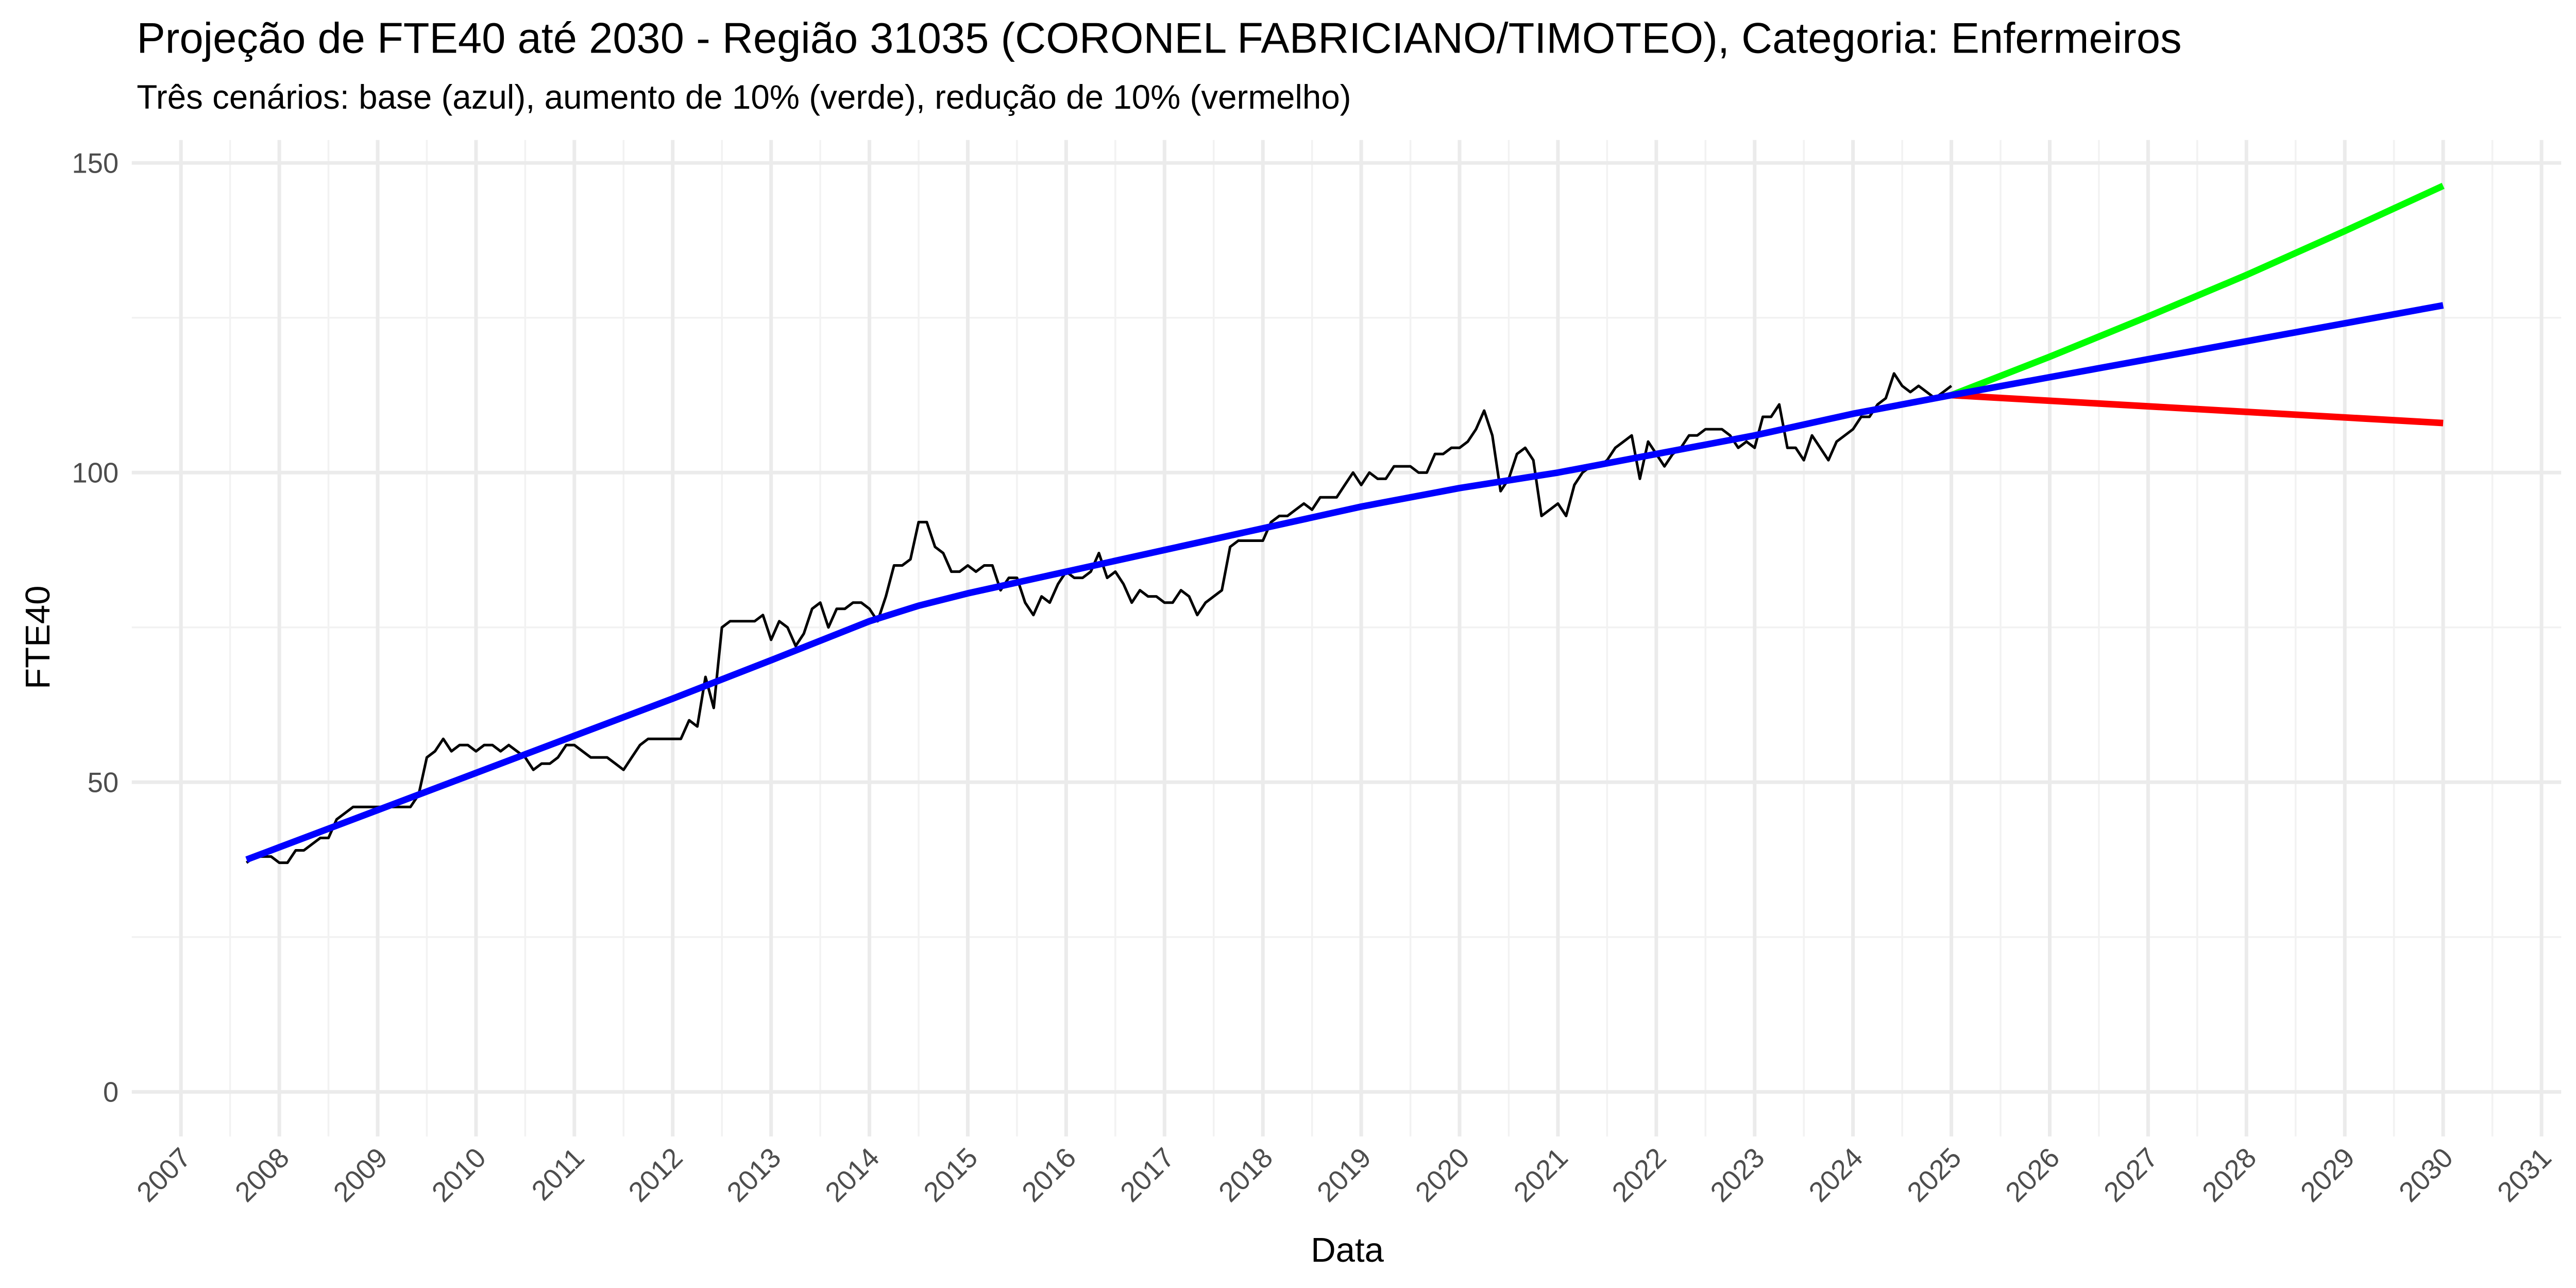 The height and width of the screenshot is (1288, 2576). Describe the element at coordinates (111, 1092) in the screenshot. I see `y-tick-label: 0` at that location.